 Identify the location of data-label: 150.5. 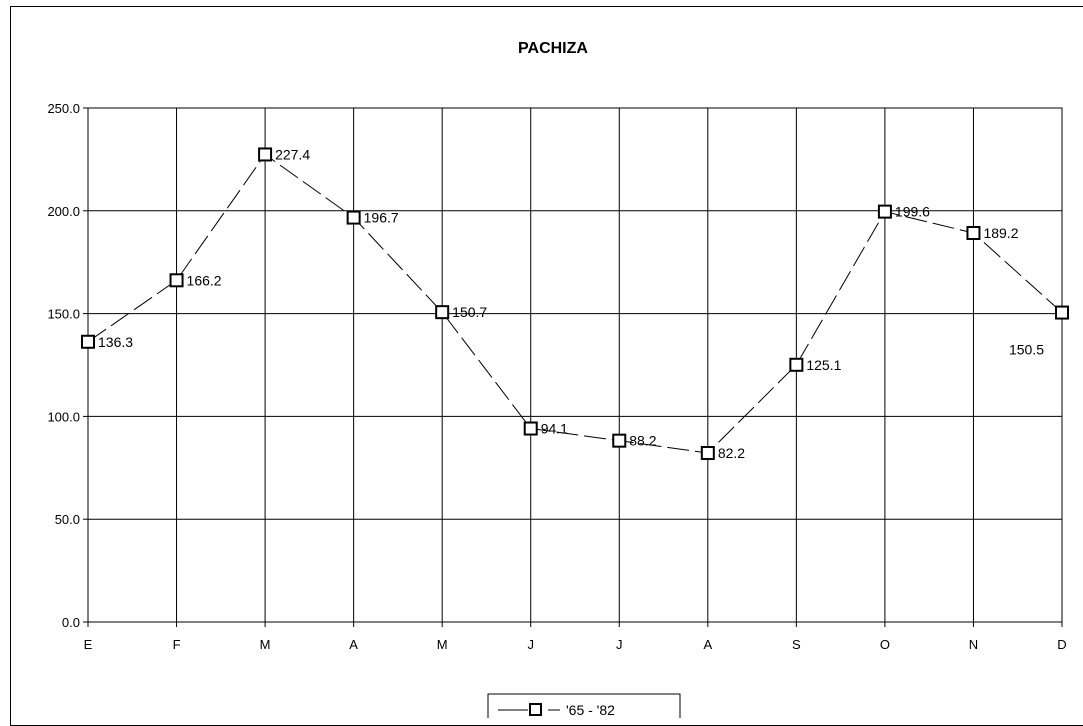
(1026, 350).